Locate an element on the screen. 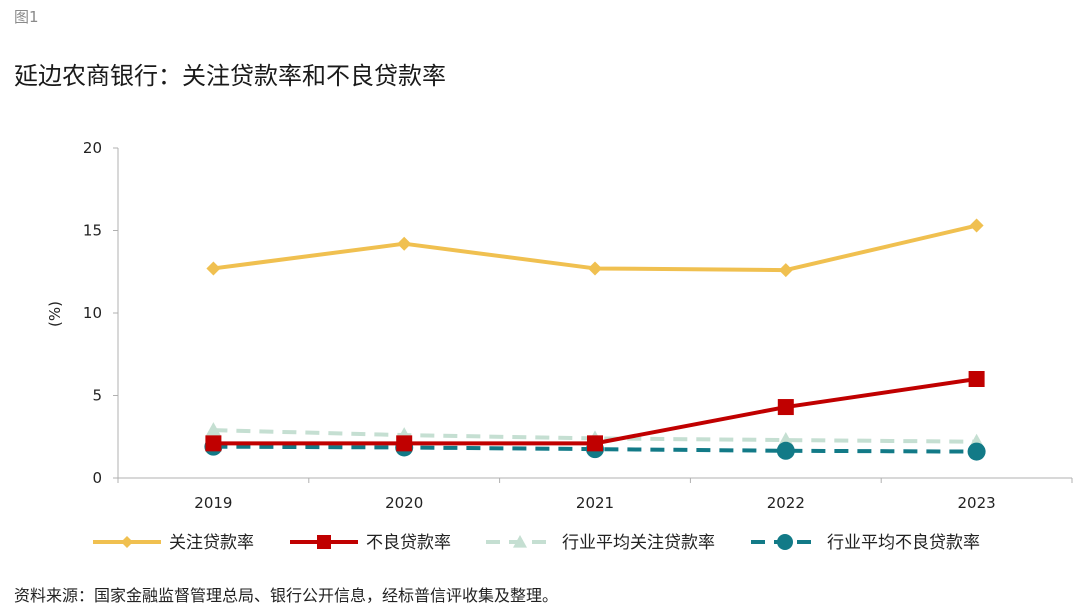  y-tick-label: 5 is located at coordinates (97, 396).